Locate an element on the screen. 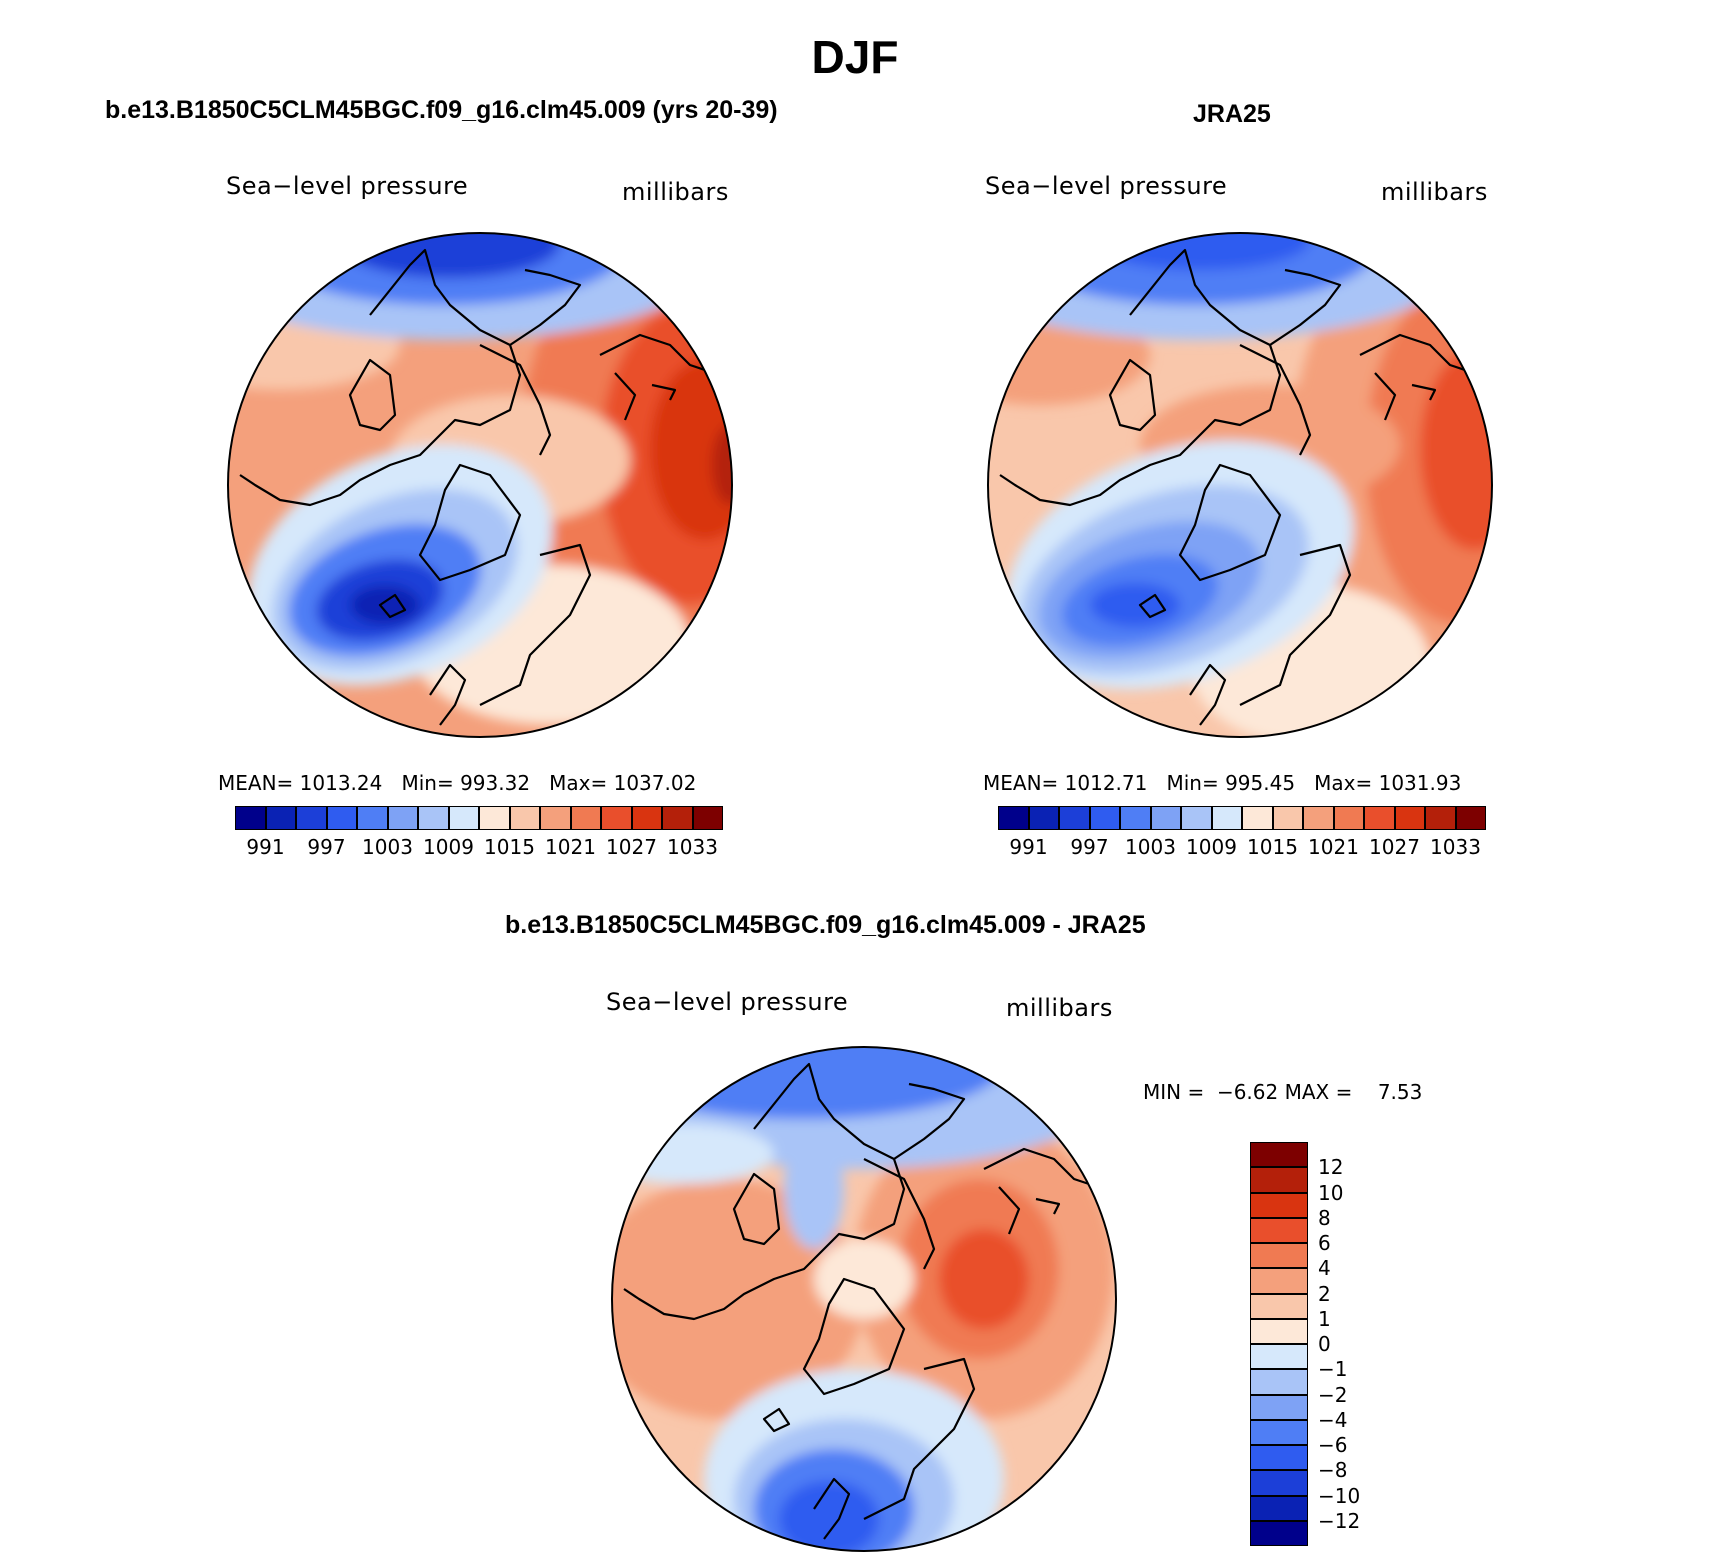 The height and width of the screenshot is (1559, 1710). model-units-label: millibars is located at coordinates (675, 192).